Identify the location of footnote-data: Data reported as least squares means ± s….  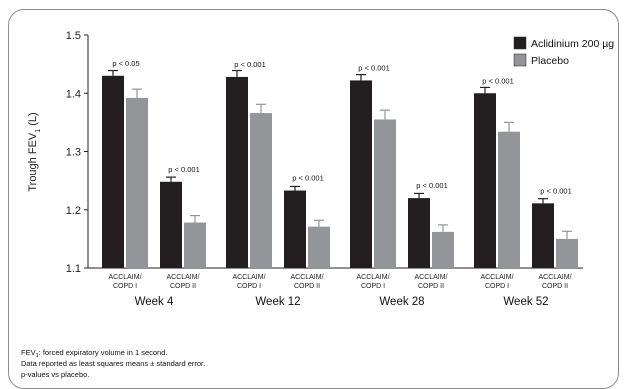
(113, 363).